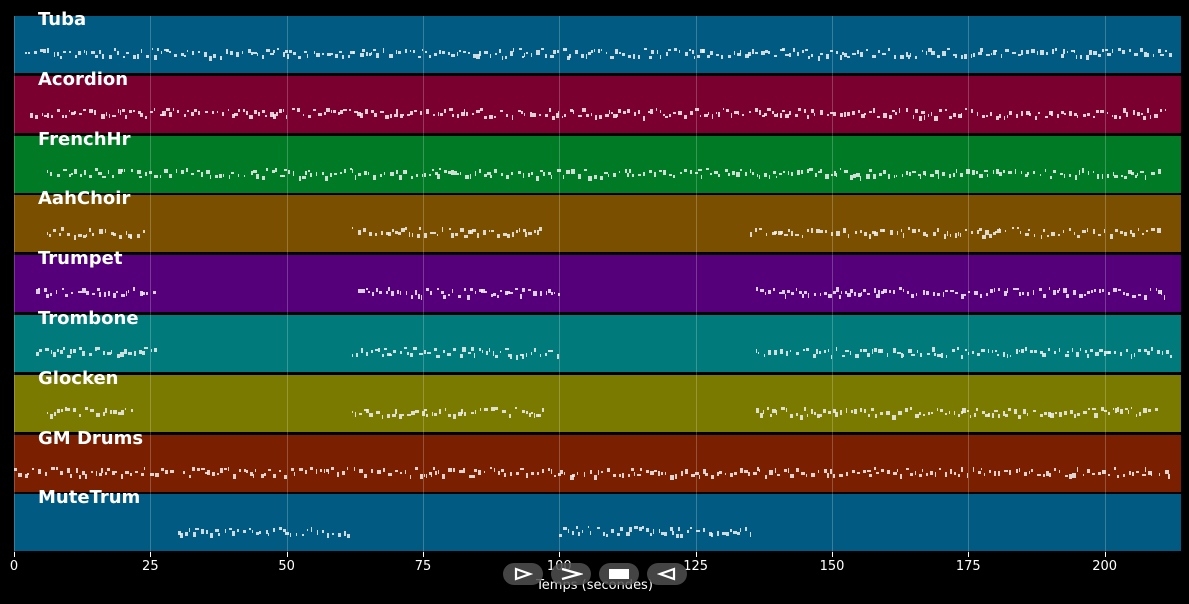  What do you see at coordinates (1105, 284) in the screenshot?
I see `gridline` at bounding box center [1105, 284].